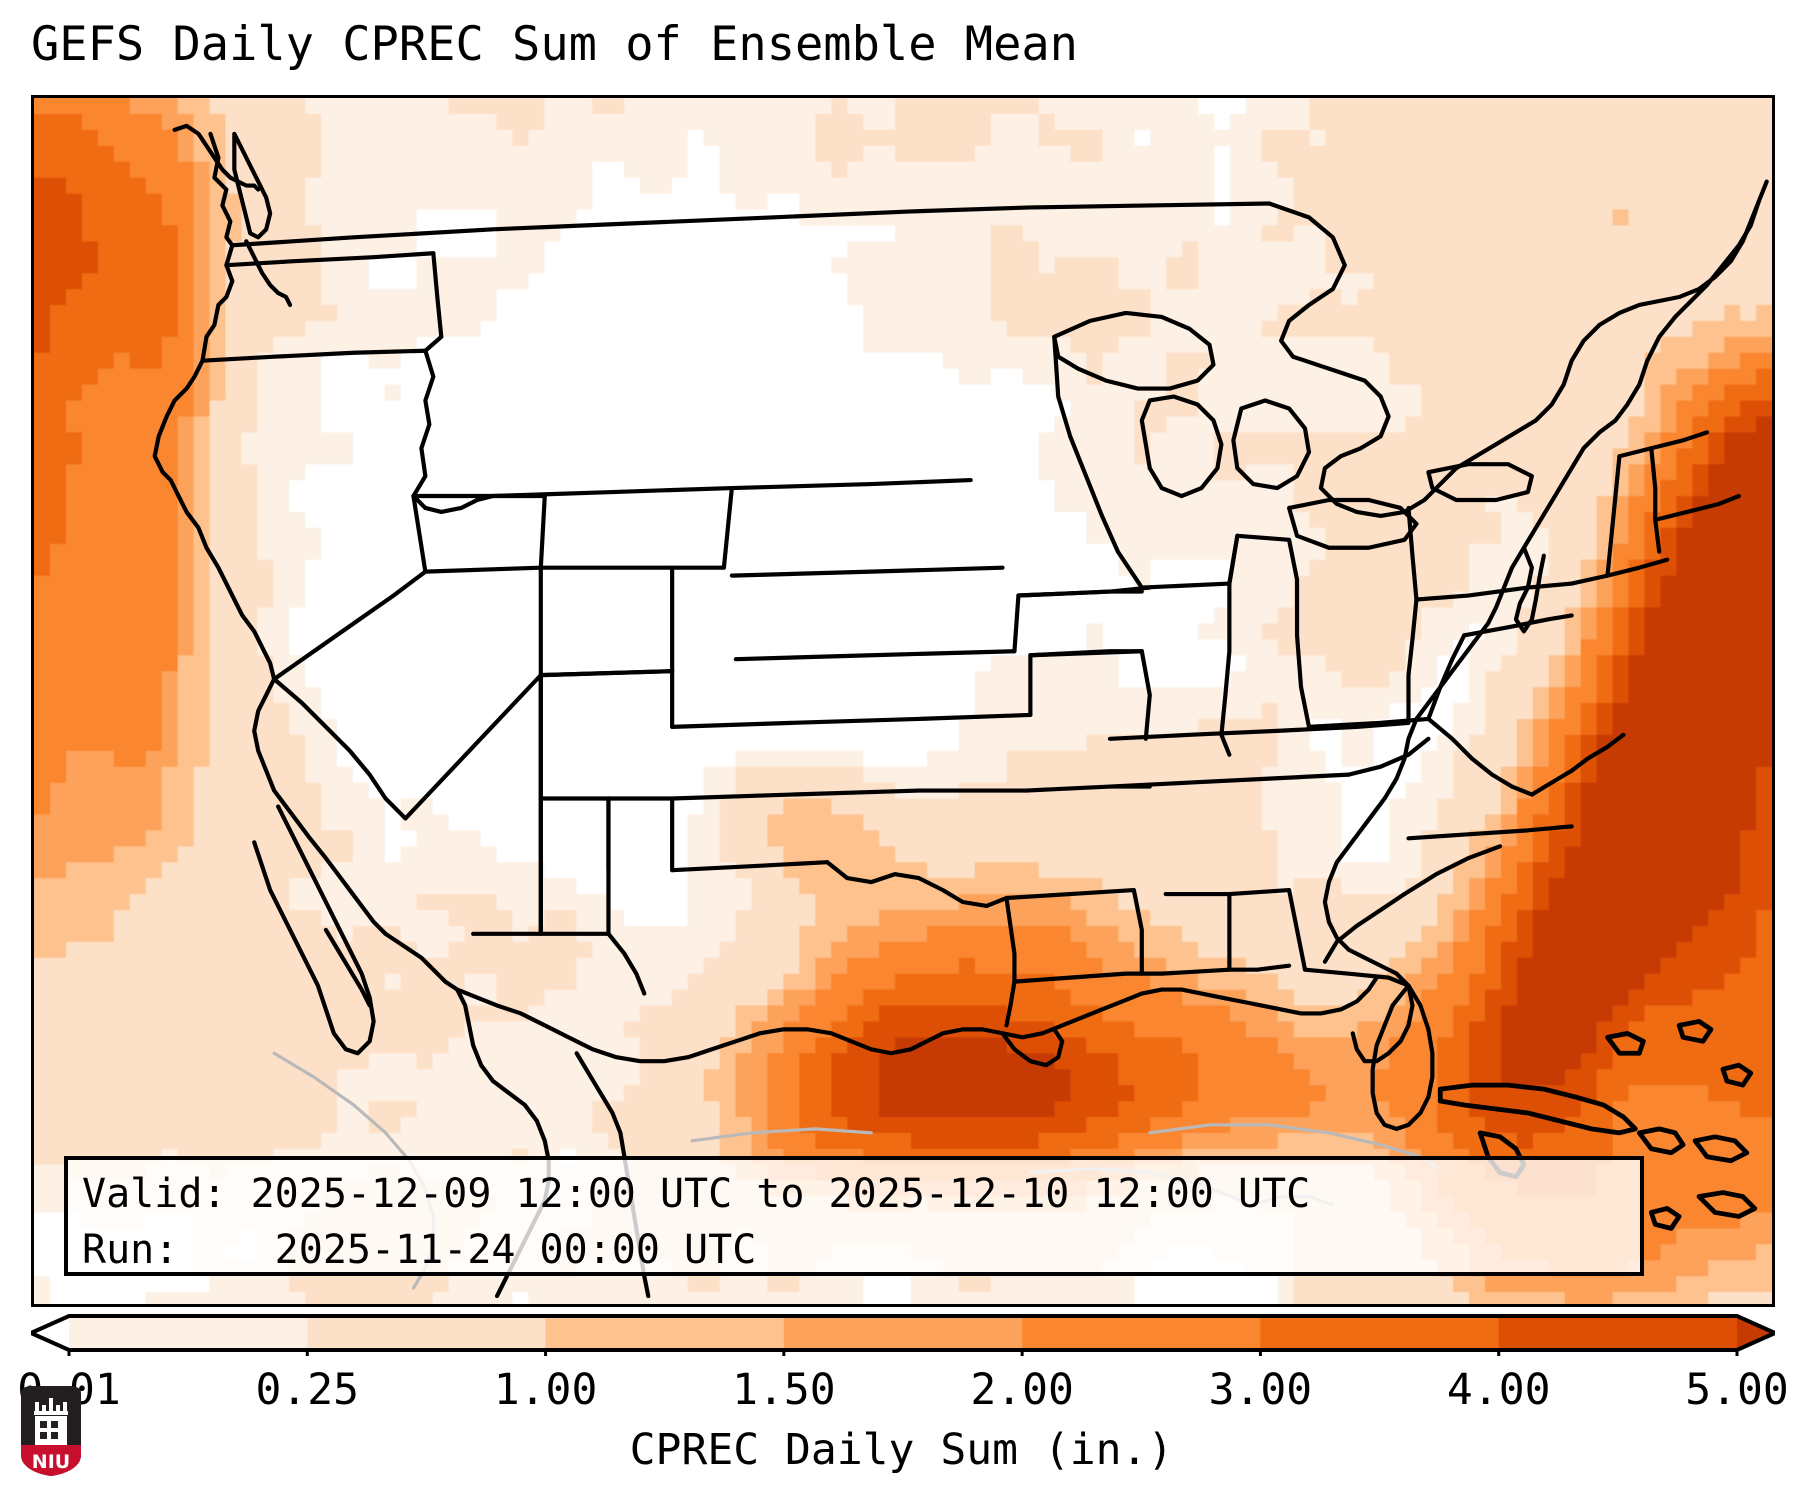  I want to click on niu-logo-text: NIU, so click(51, 1462).